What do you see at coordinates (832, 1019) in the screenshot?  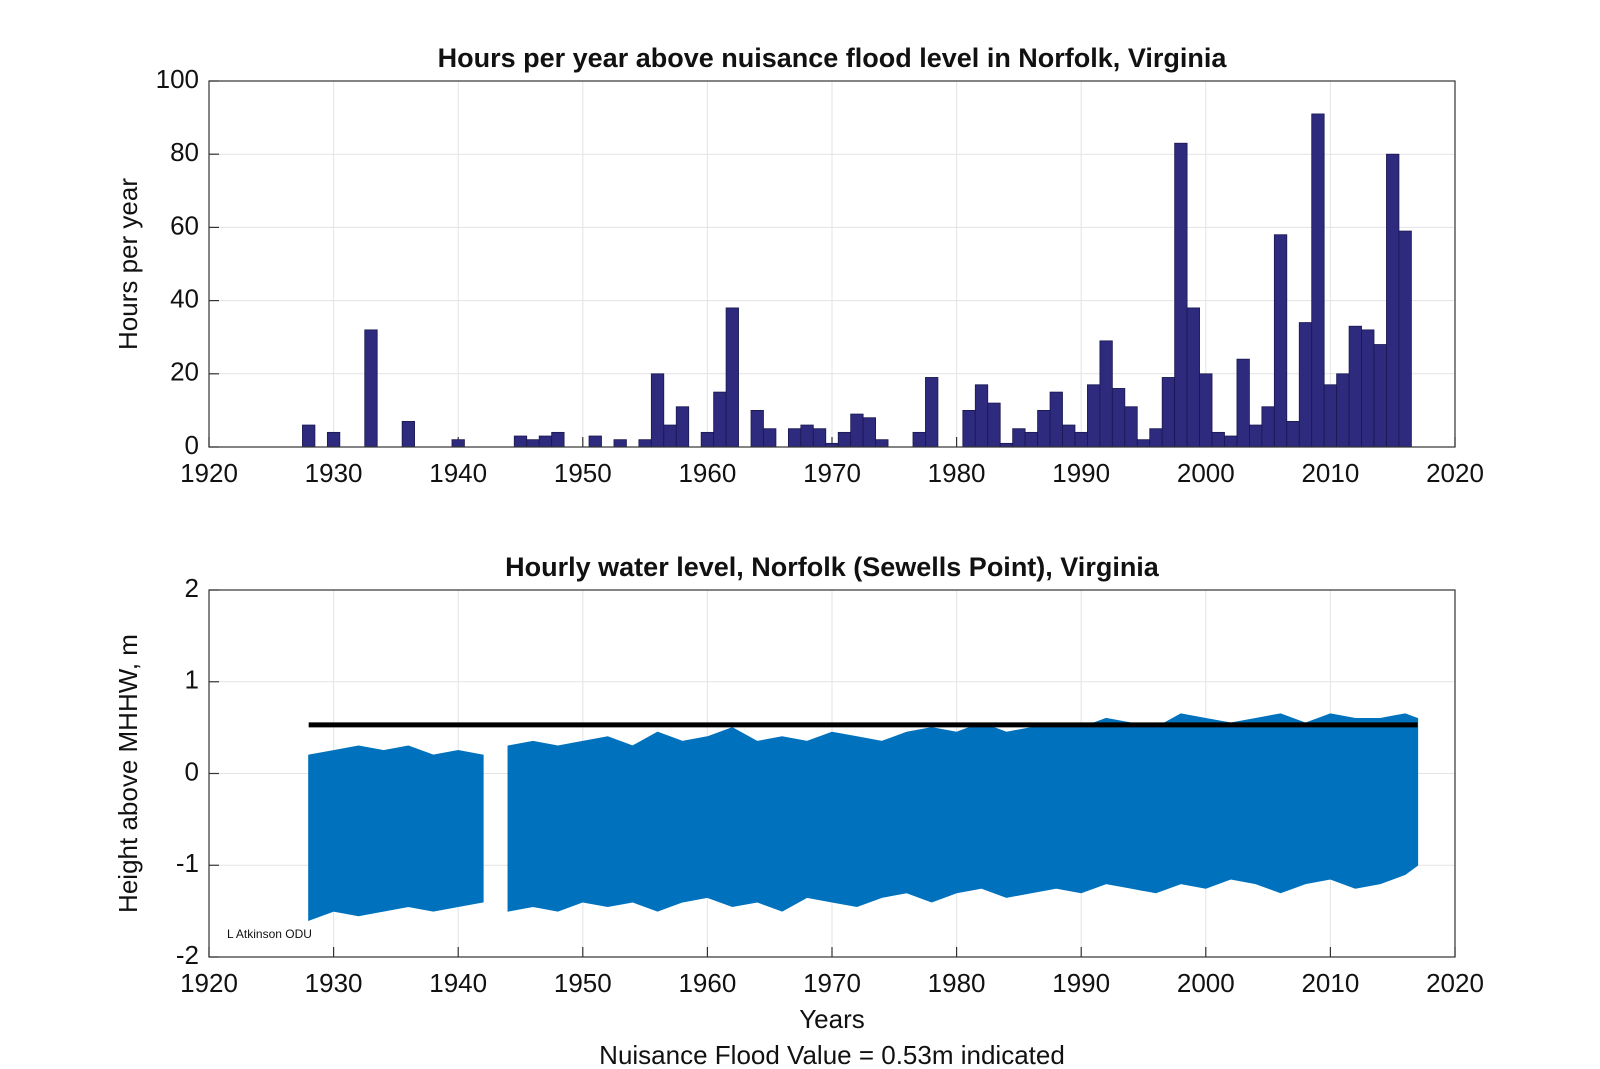 I see `x-axis-label: Years` at bounding box center [832, 1019].